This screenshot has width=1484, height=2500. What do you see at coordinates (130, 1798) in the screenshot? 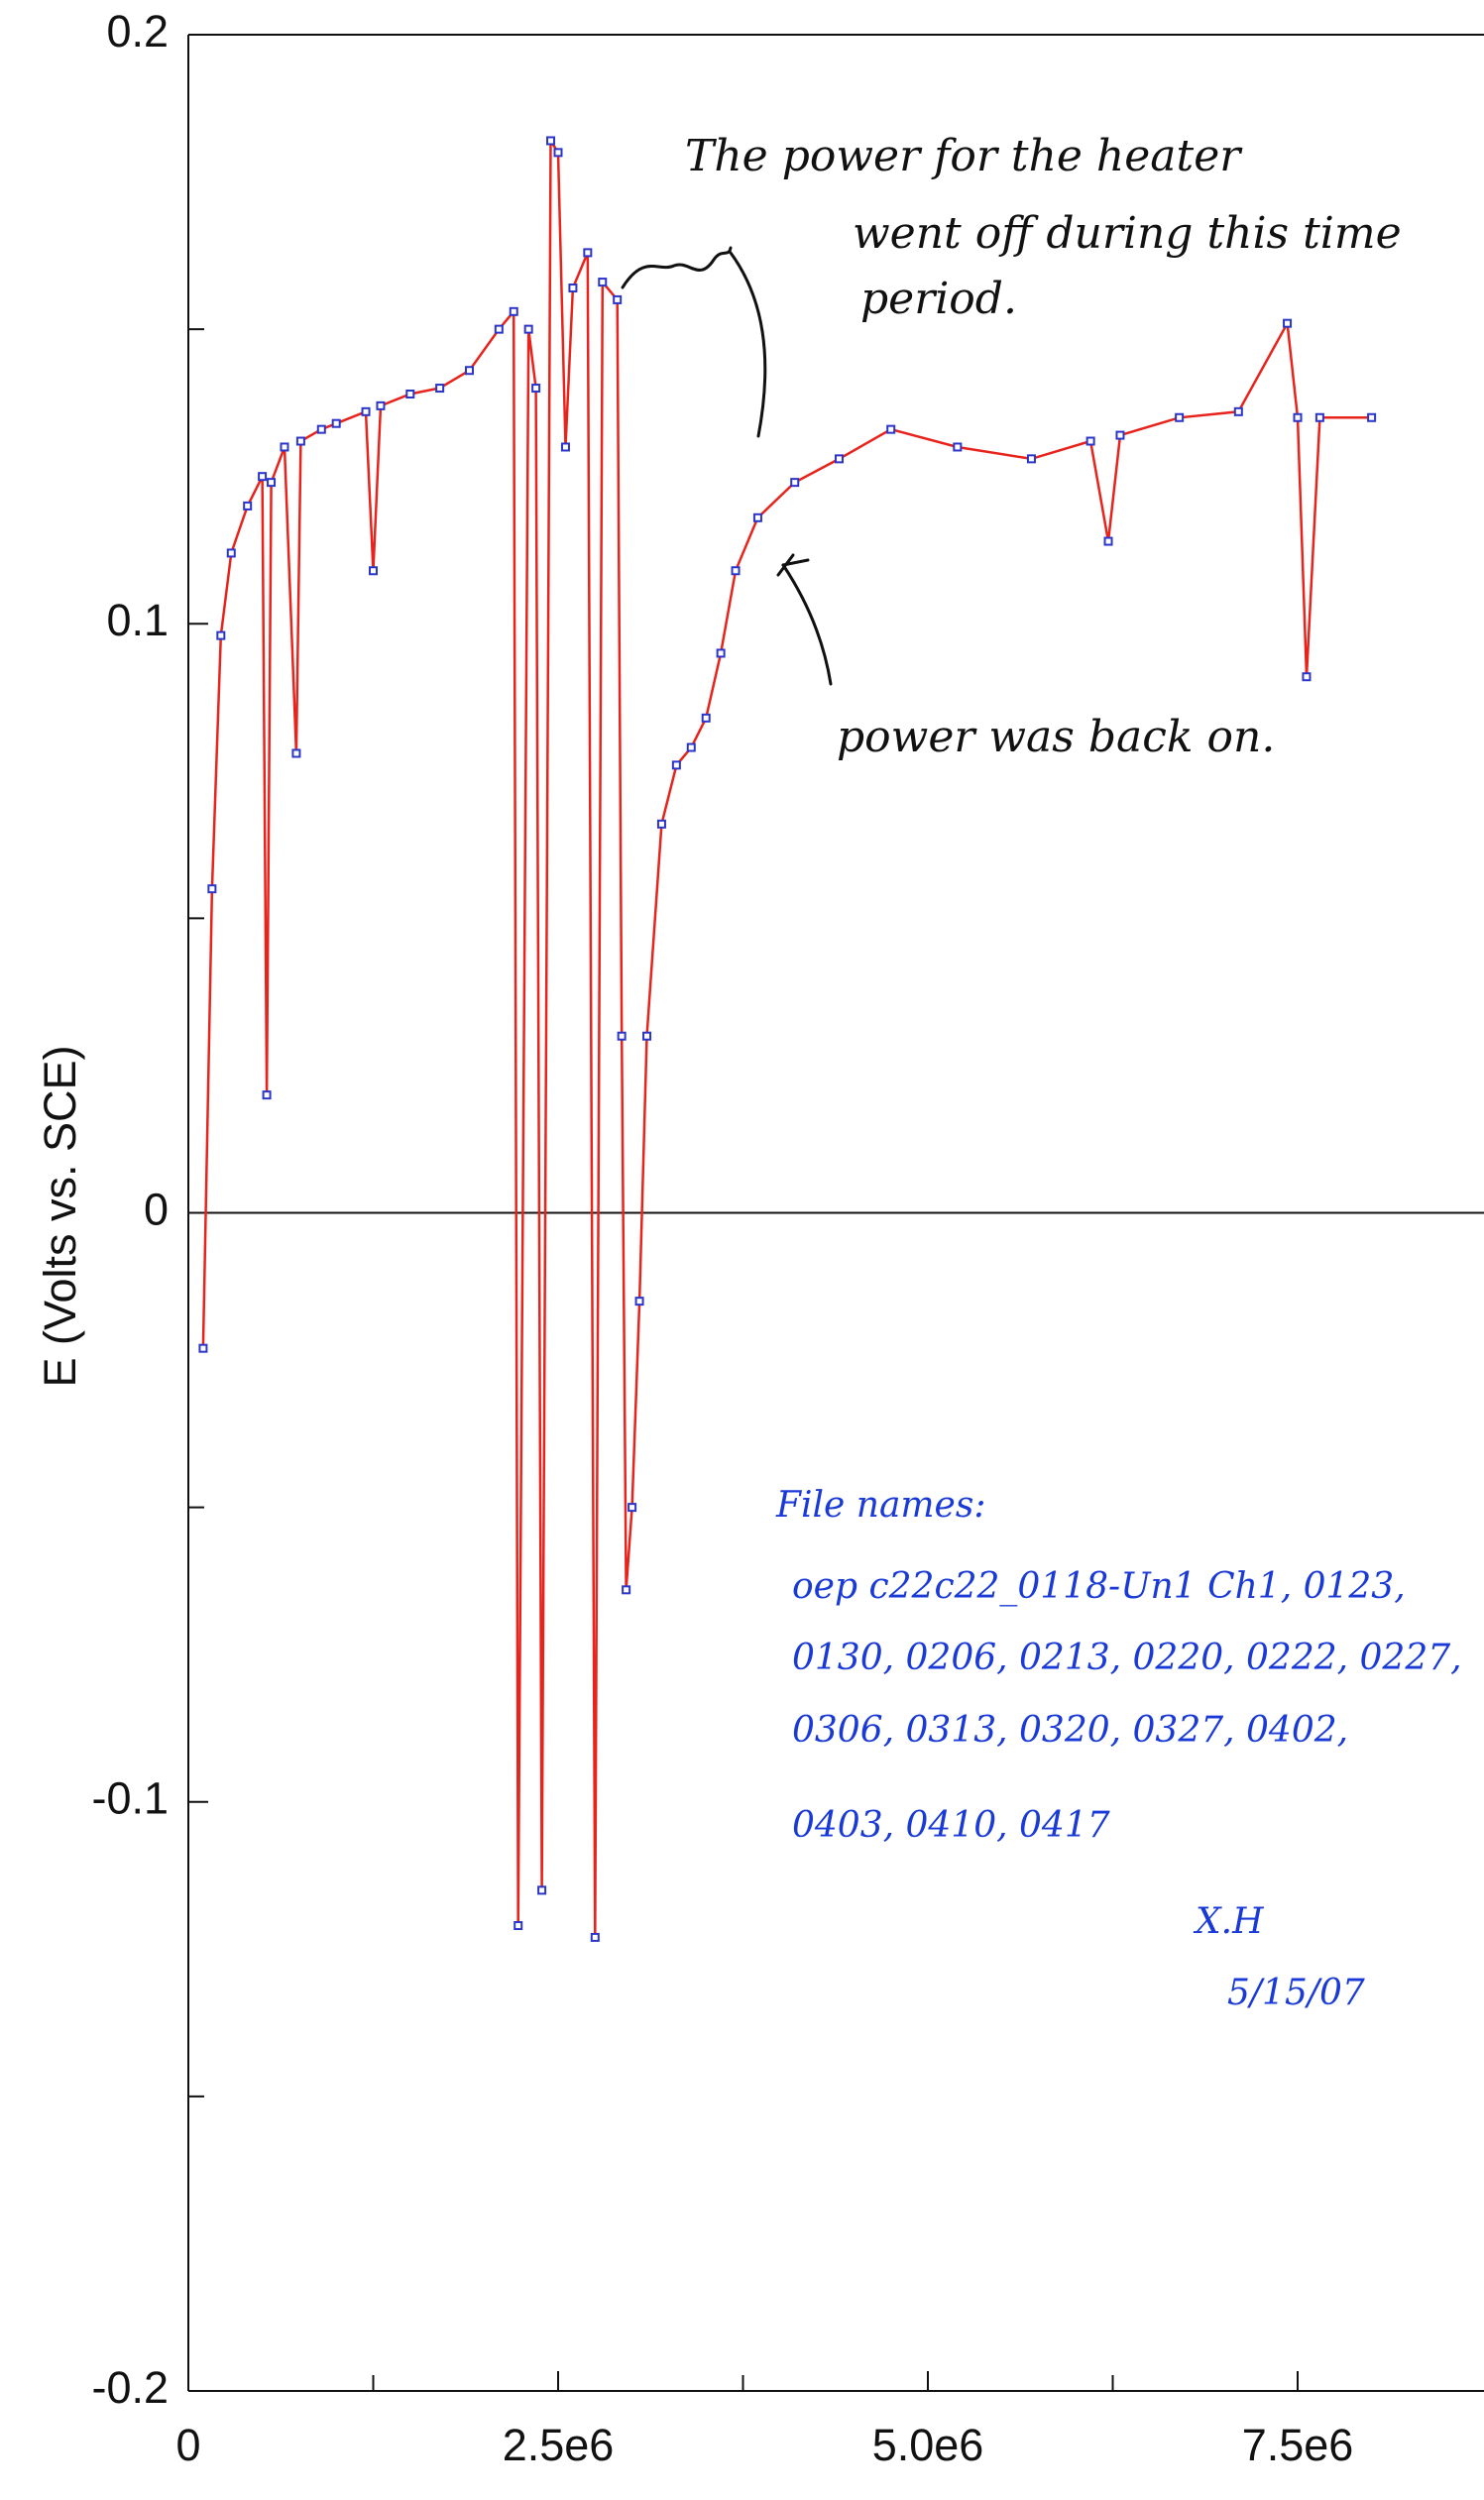
I see `y-tick-label: -0.1` at bounding box center [130, 1798].